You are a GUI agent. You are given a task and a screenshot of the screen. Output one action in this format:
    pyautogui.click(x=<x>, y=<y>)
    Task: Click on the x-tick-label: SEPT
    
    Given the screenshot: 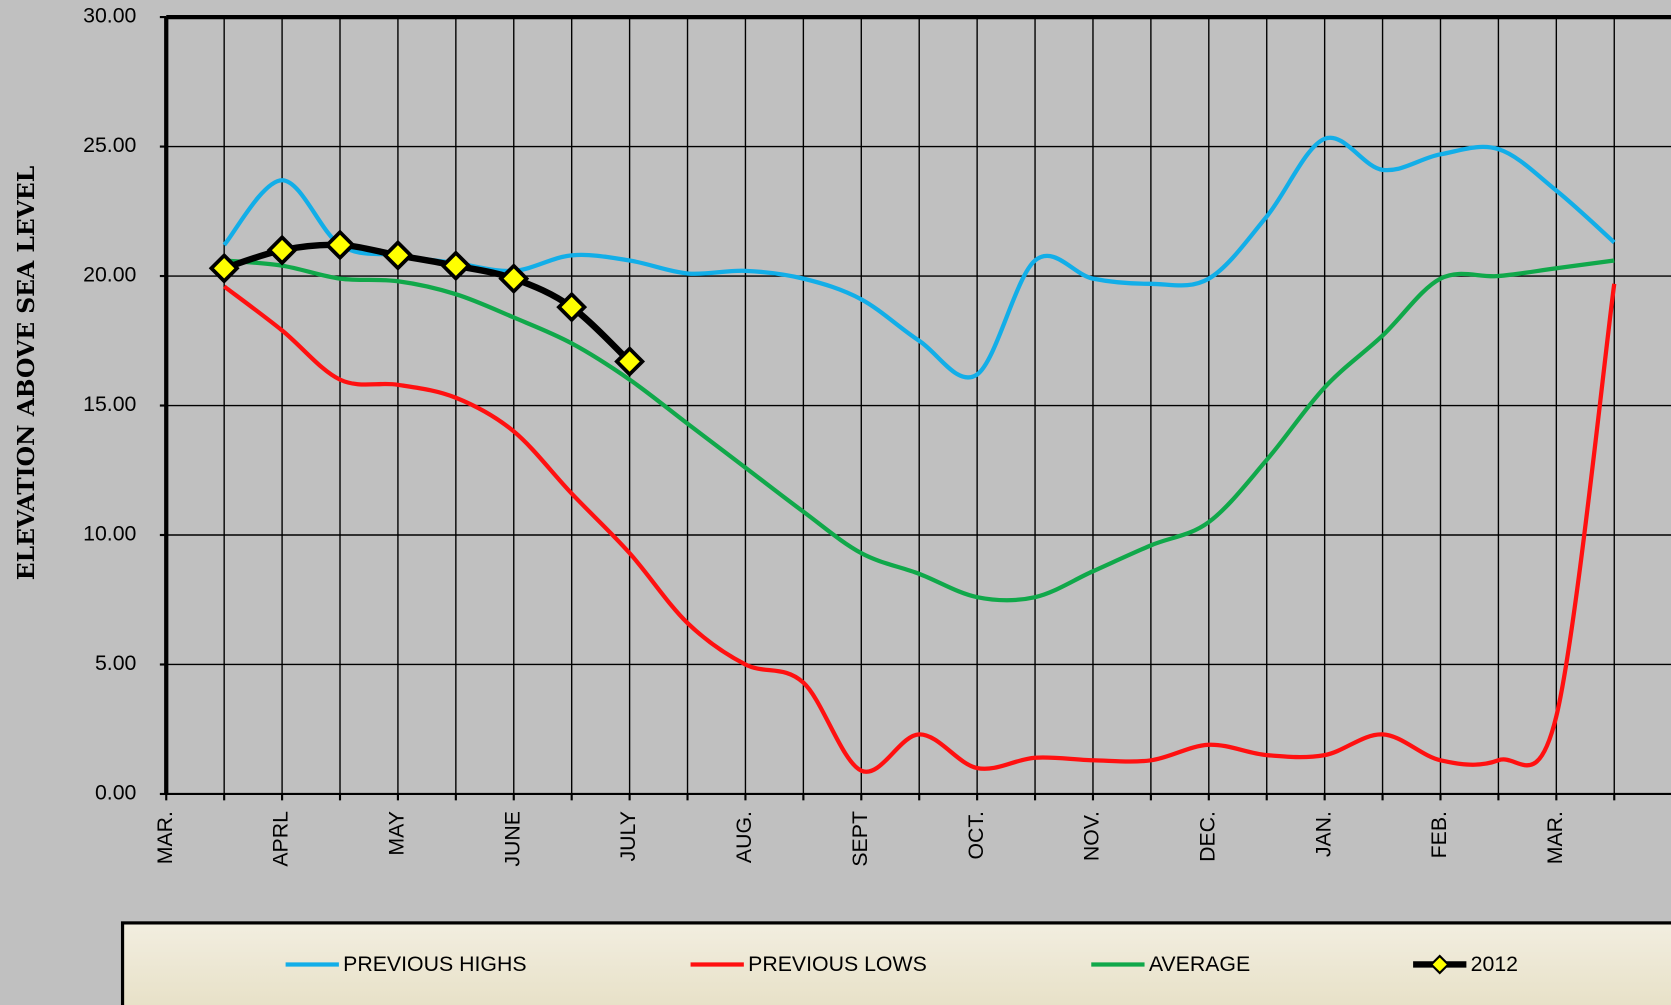 What is the action you would take?
    pyautogui.click(x=860, y=839)
    